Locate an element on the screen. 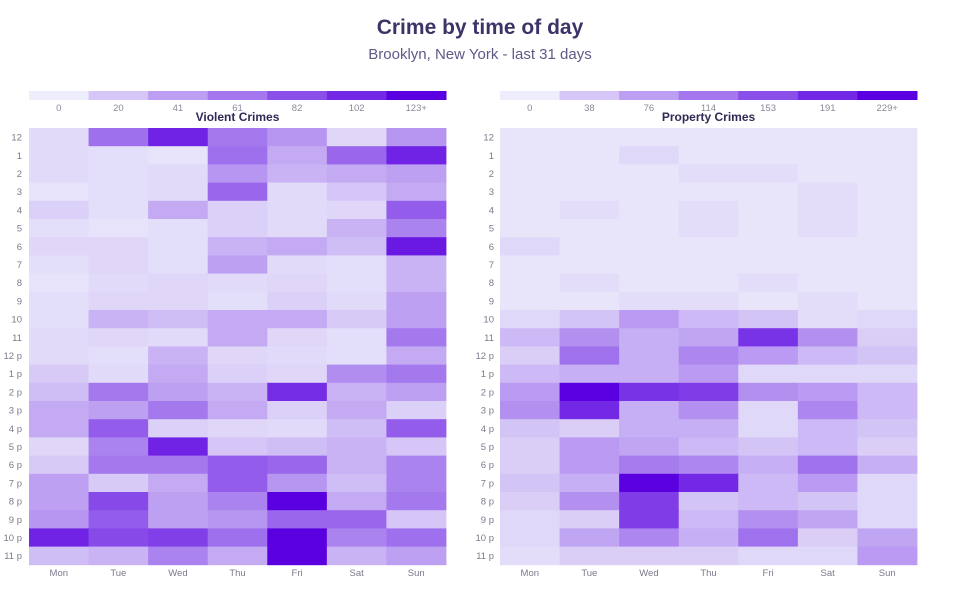  hour-label: 3 p is located at coordinates (487, 411).